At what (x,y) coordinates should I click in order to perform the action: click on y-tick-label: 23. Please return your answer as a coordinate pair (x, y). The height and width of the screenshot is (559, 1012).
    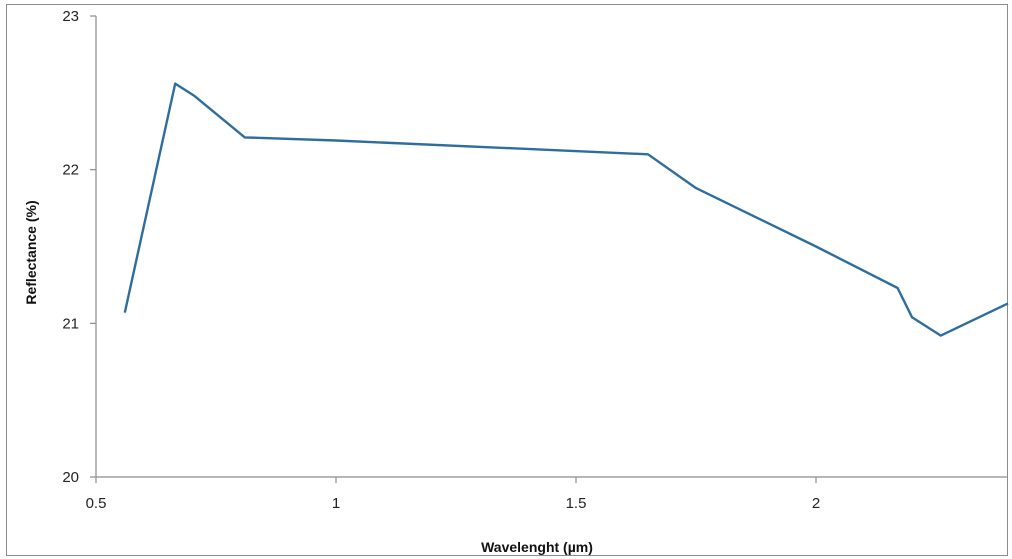
    Looking at the image, I should click on (70, 16).